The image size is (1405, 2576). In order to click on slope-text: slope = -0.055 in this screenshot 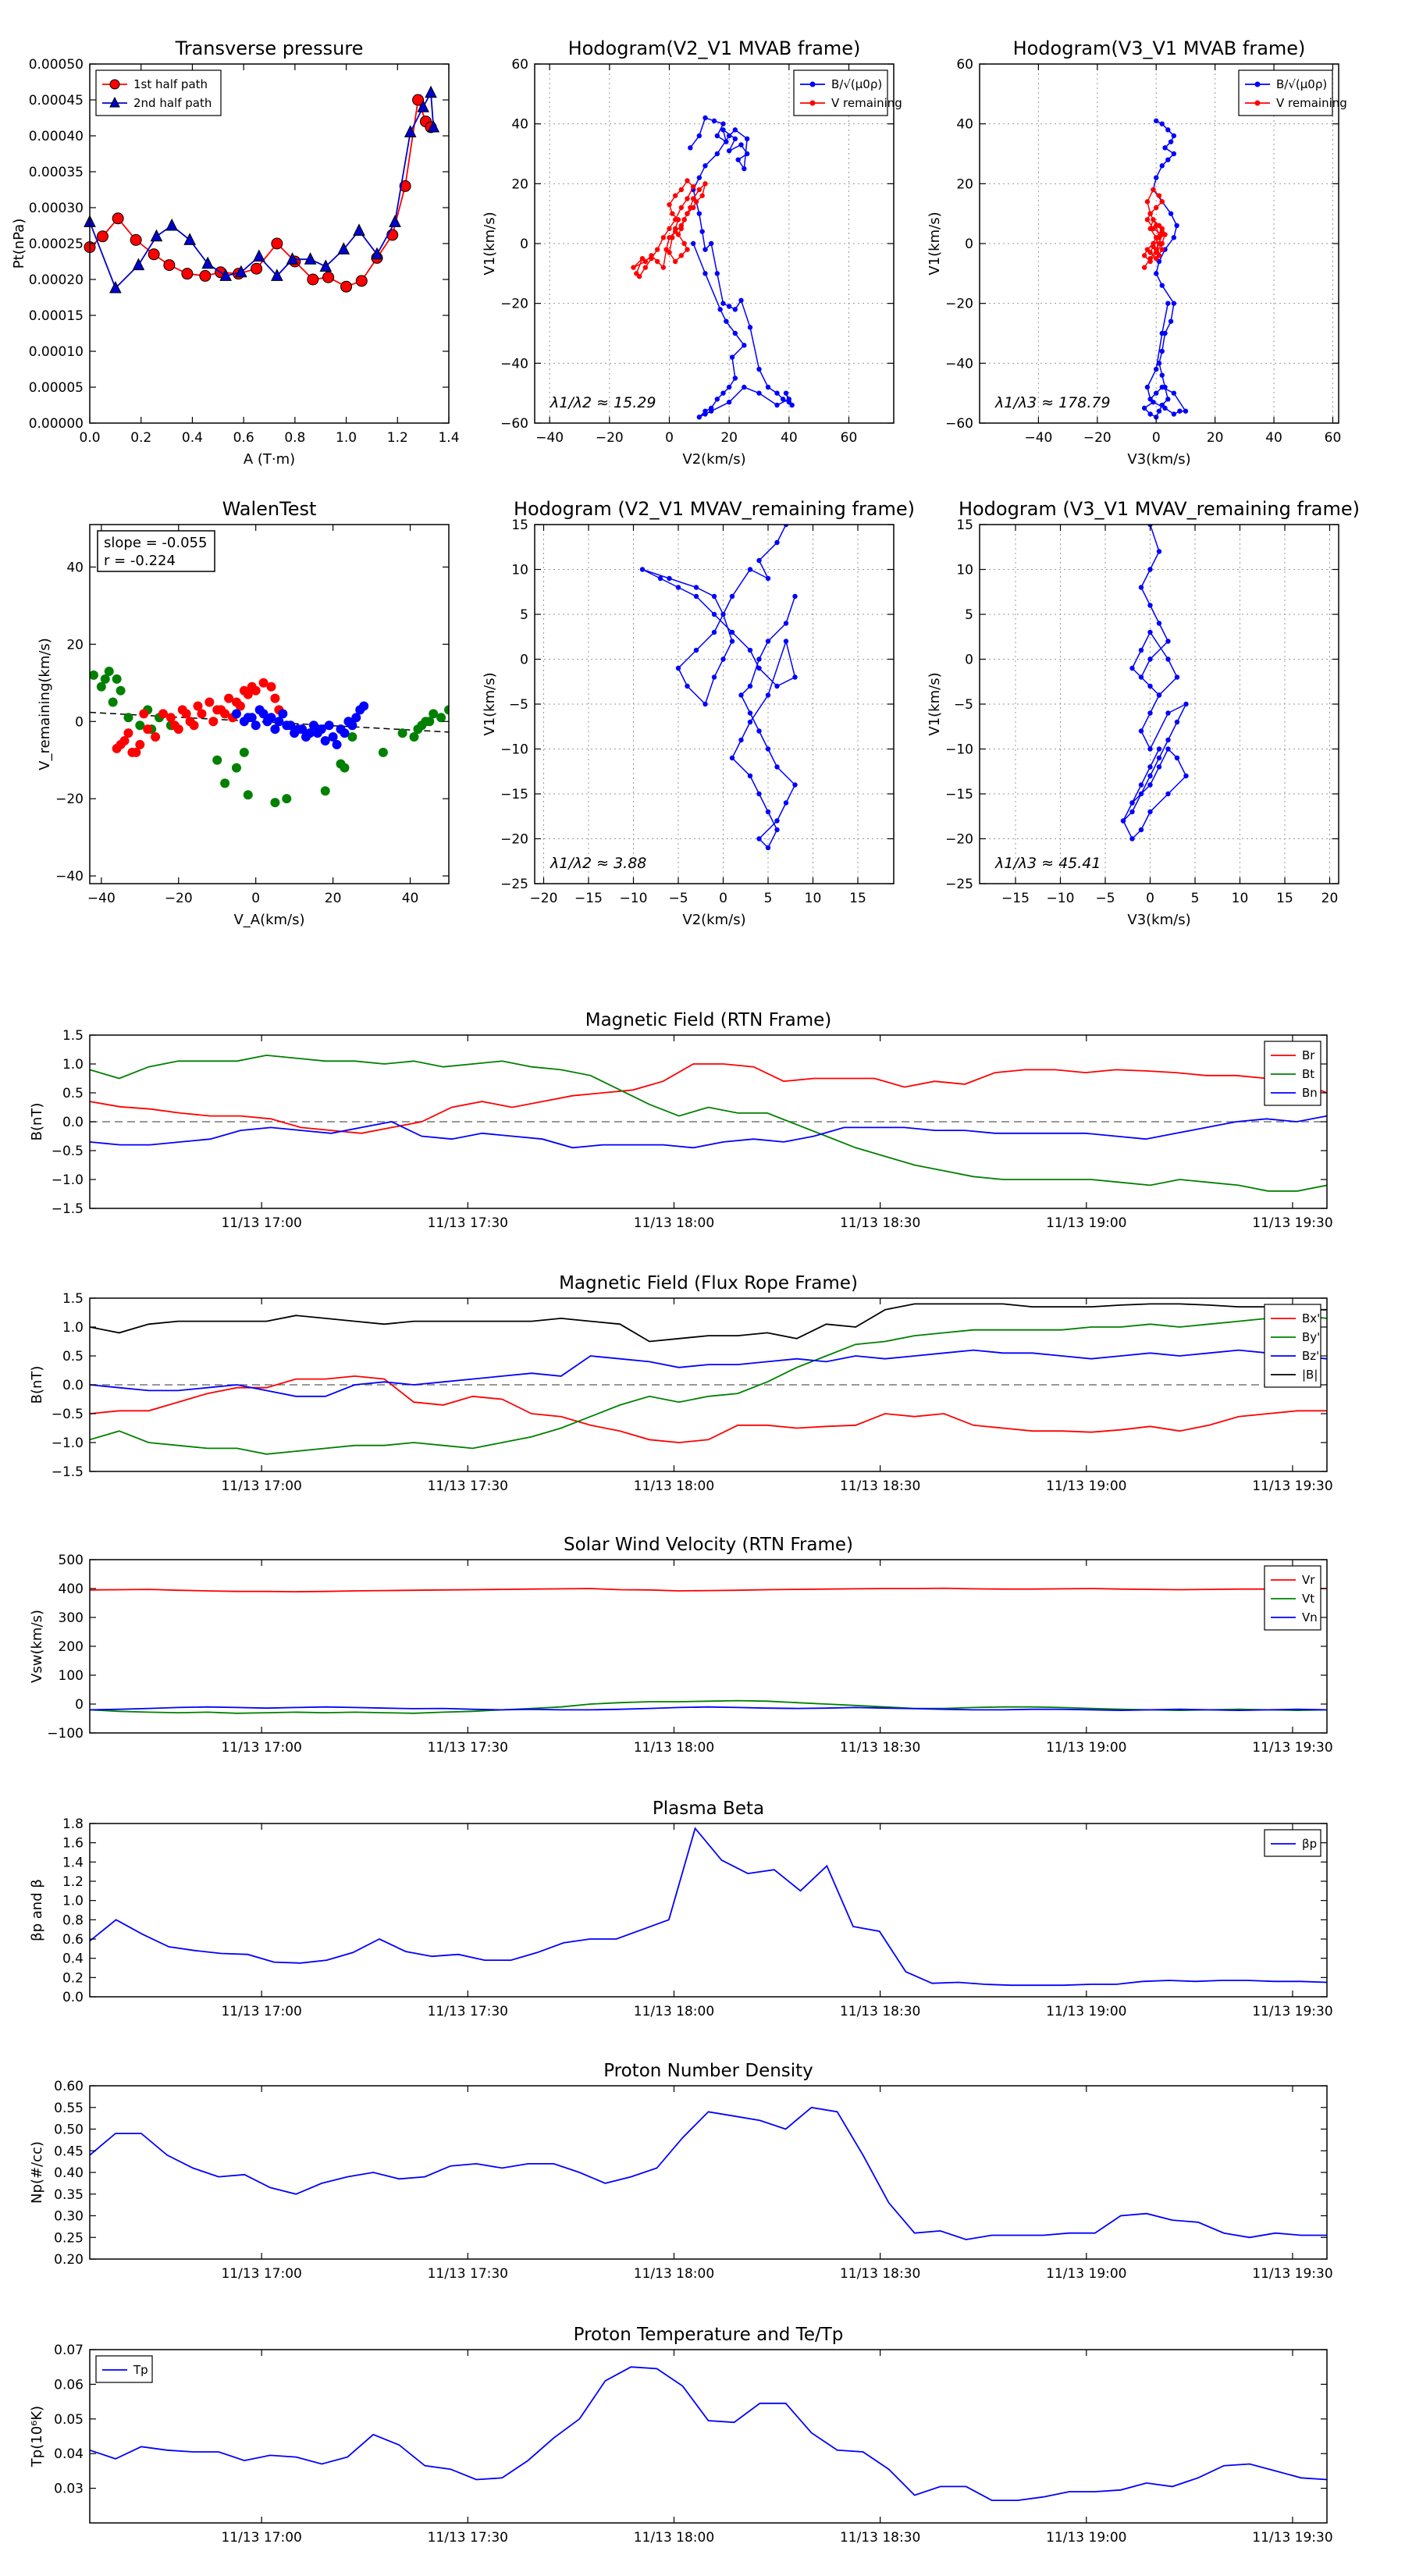, I will do `click(155, 543)`.